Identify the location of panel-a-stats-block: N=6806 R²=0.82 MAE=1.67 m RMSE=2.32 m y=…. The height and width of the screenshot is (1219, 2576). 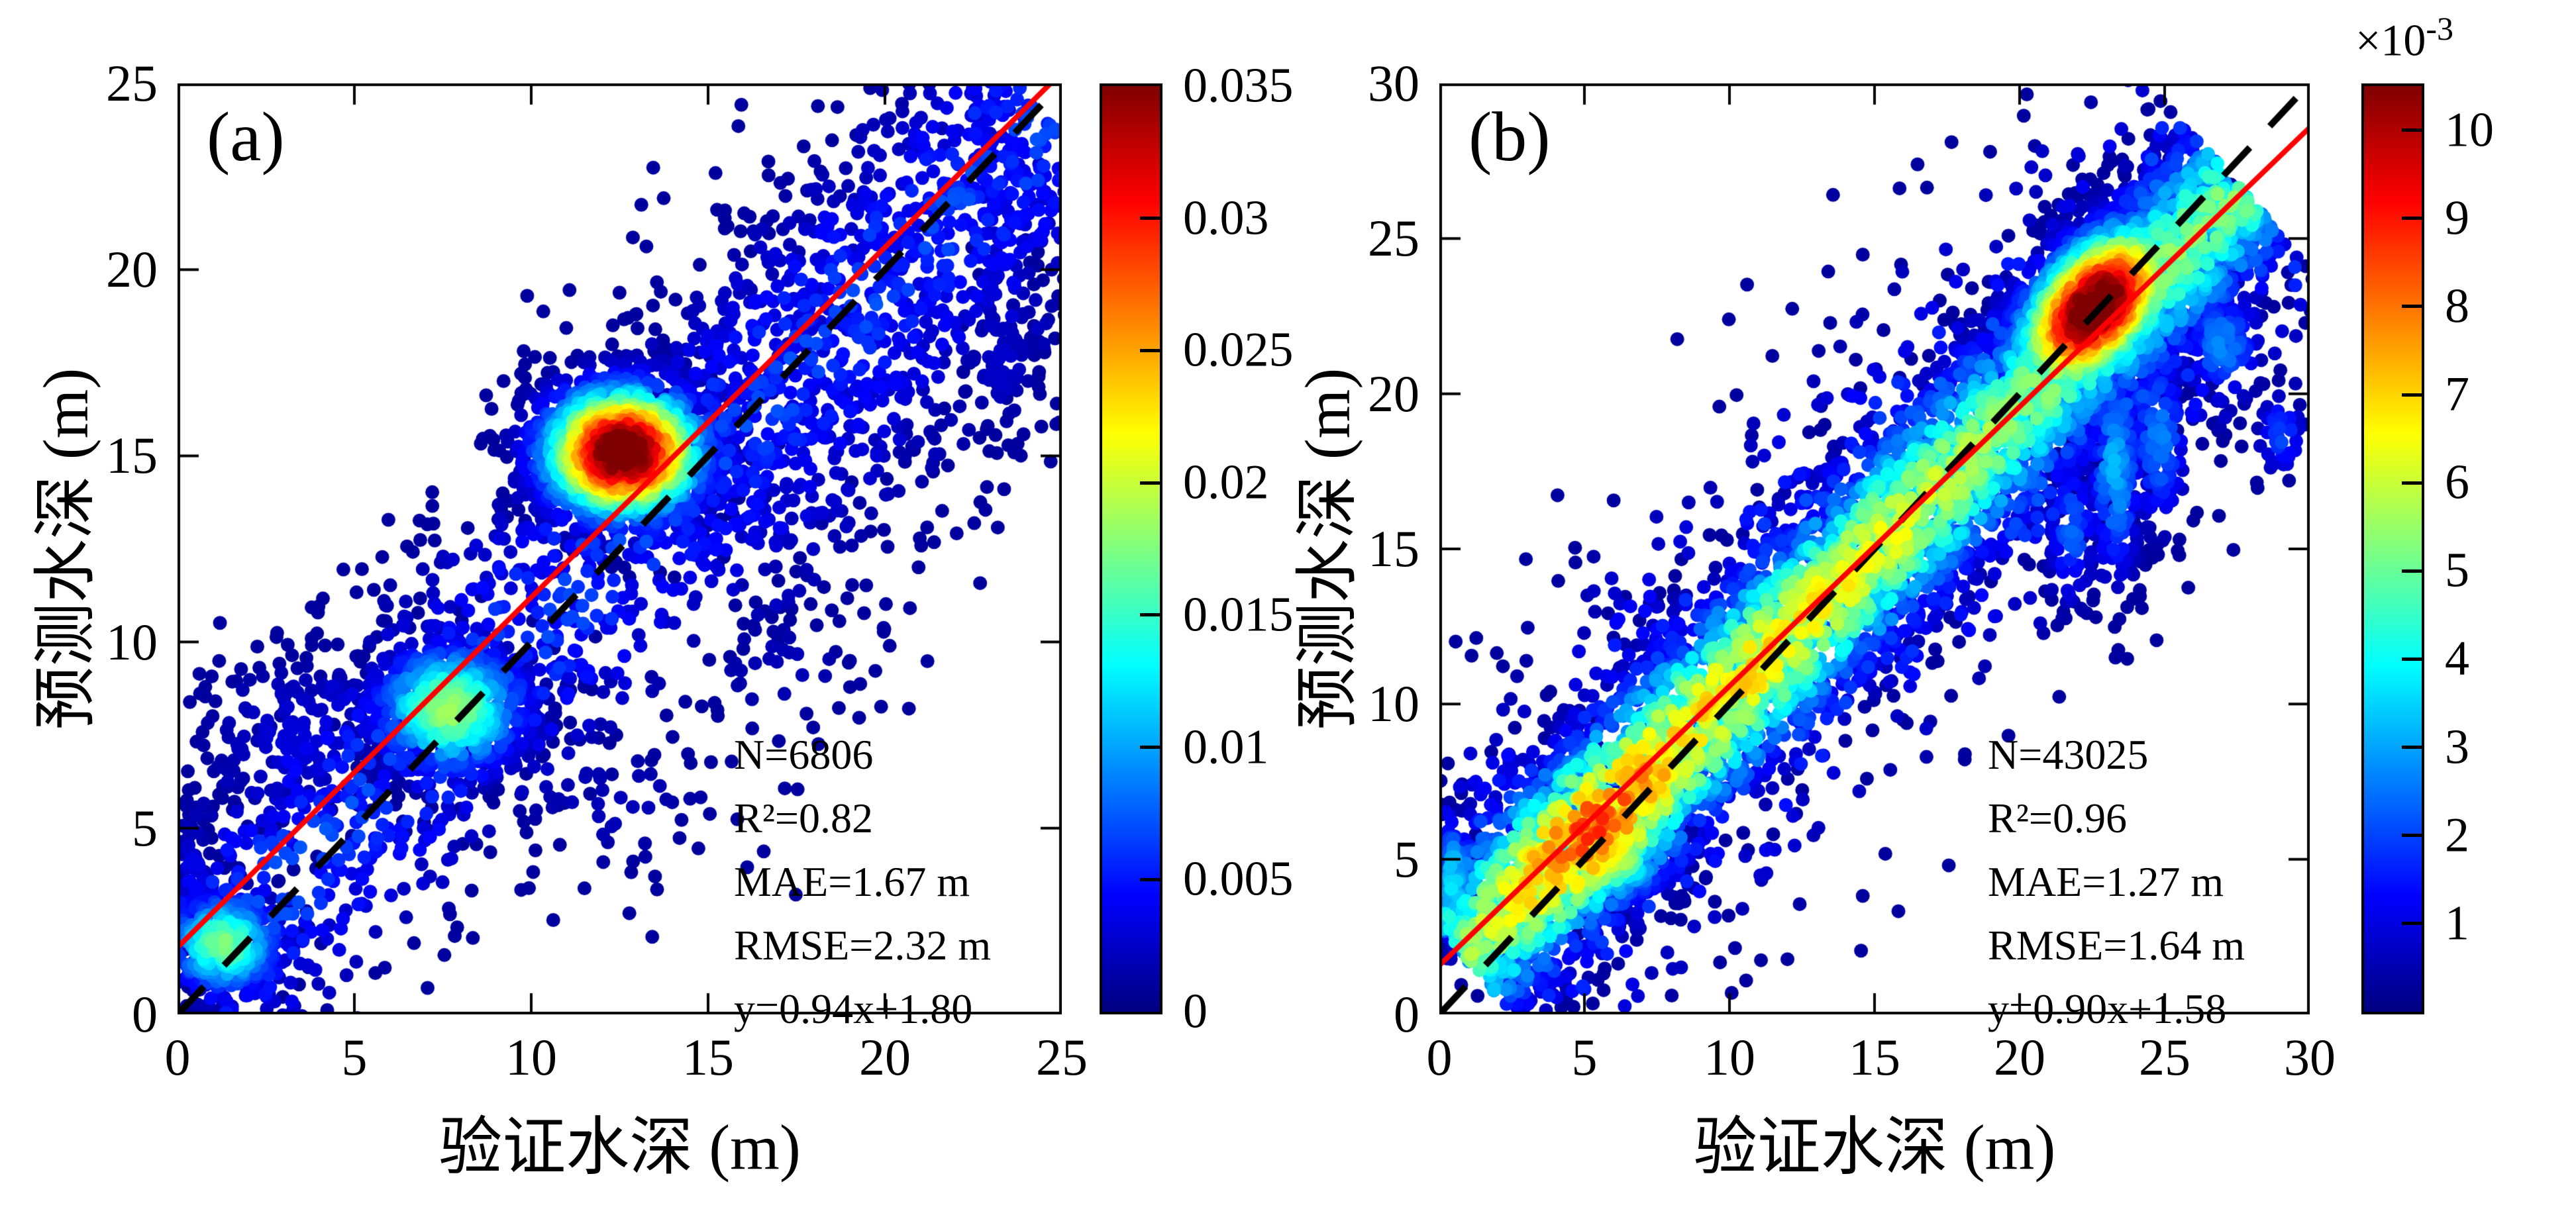
(862, 882).